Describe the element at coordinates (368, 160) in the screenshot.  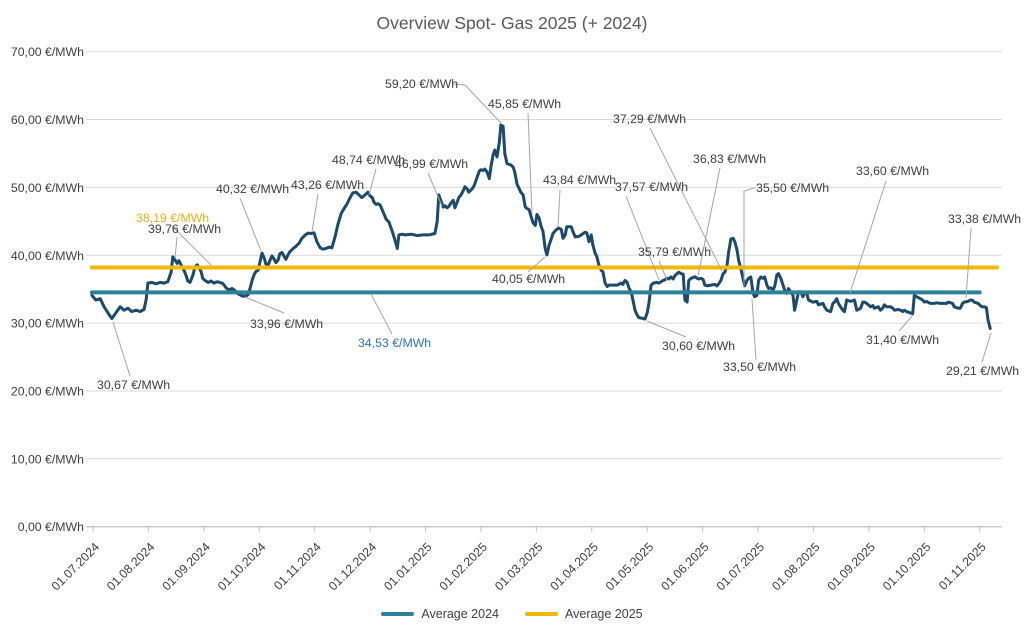
I see `annotation-label: 48,74 €/MWh` at that location.